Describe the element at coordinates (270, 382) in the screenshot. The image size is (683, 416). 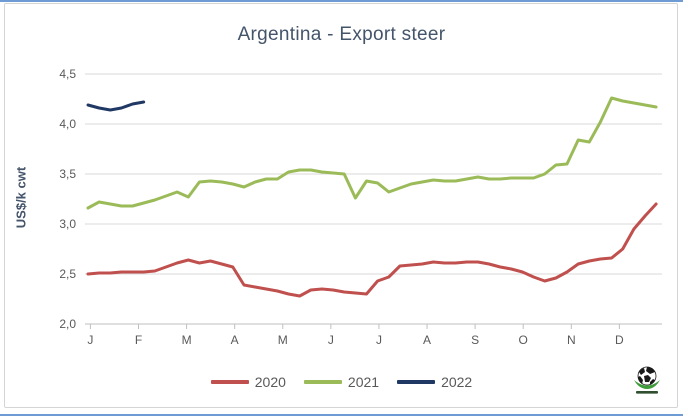
I see `legend-label-2020: 2020` at that location.